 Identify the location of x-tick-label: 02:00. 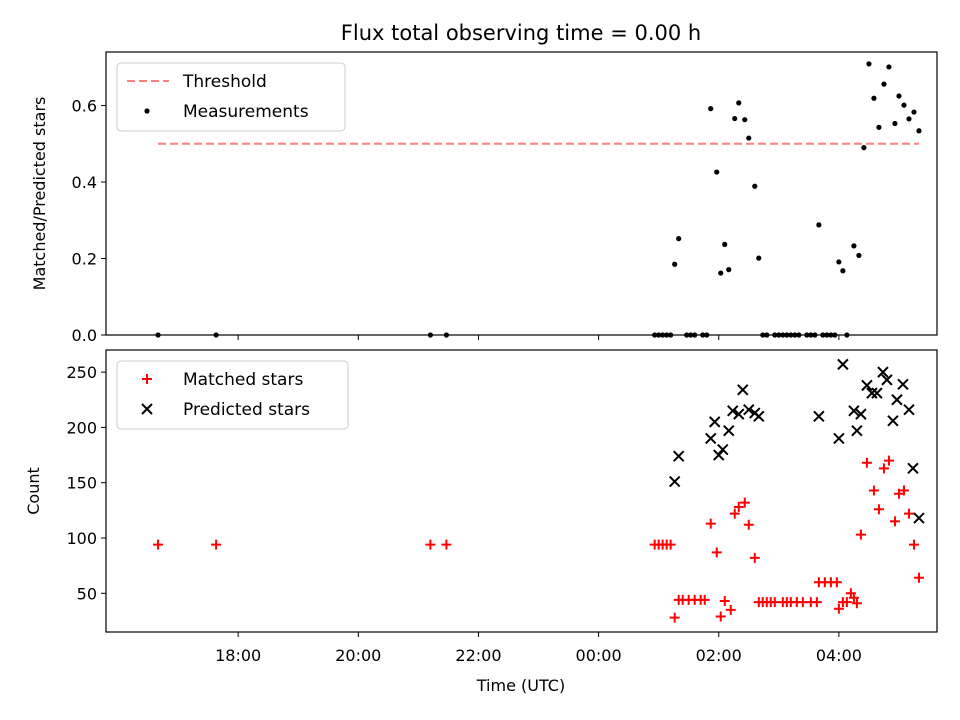
(719, 655).